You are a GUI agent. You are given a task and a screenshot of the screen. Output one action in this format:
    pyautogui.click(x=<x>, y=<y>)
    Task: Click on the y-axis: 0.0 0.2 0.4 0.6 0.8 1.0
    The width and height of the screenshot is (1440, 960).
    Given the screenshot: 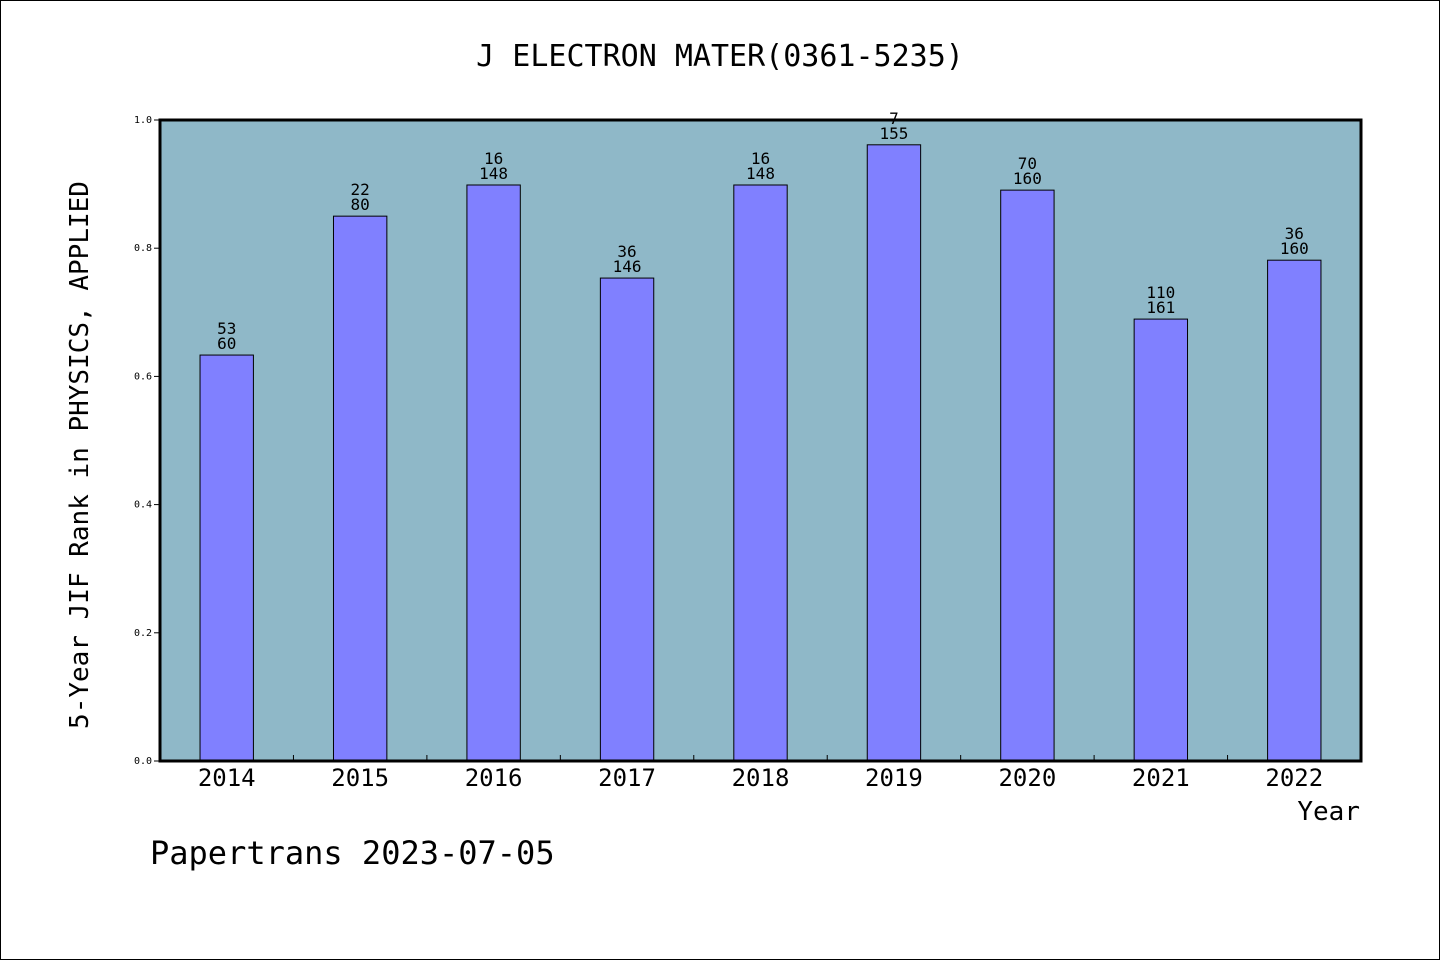 What is the action you would take?
    pyautogui.click(x=147, y=441)
    